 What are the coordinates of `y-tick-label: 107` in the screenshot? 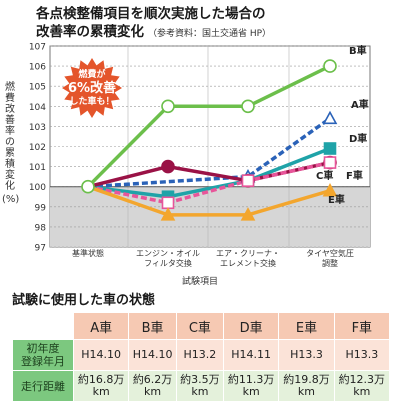 It's located at (37, 48).